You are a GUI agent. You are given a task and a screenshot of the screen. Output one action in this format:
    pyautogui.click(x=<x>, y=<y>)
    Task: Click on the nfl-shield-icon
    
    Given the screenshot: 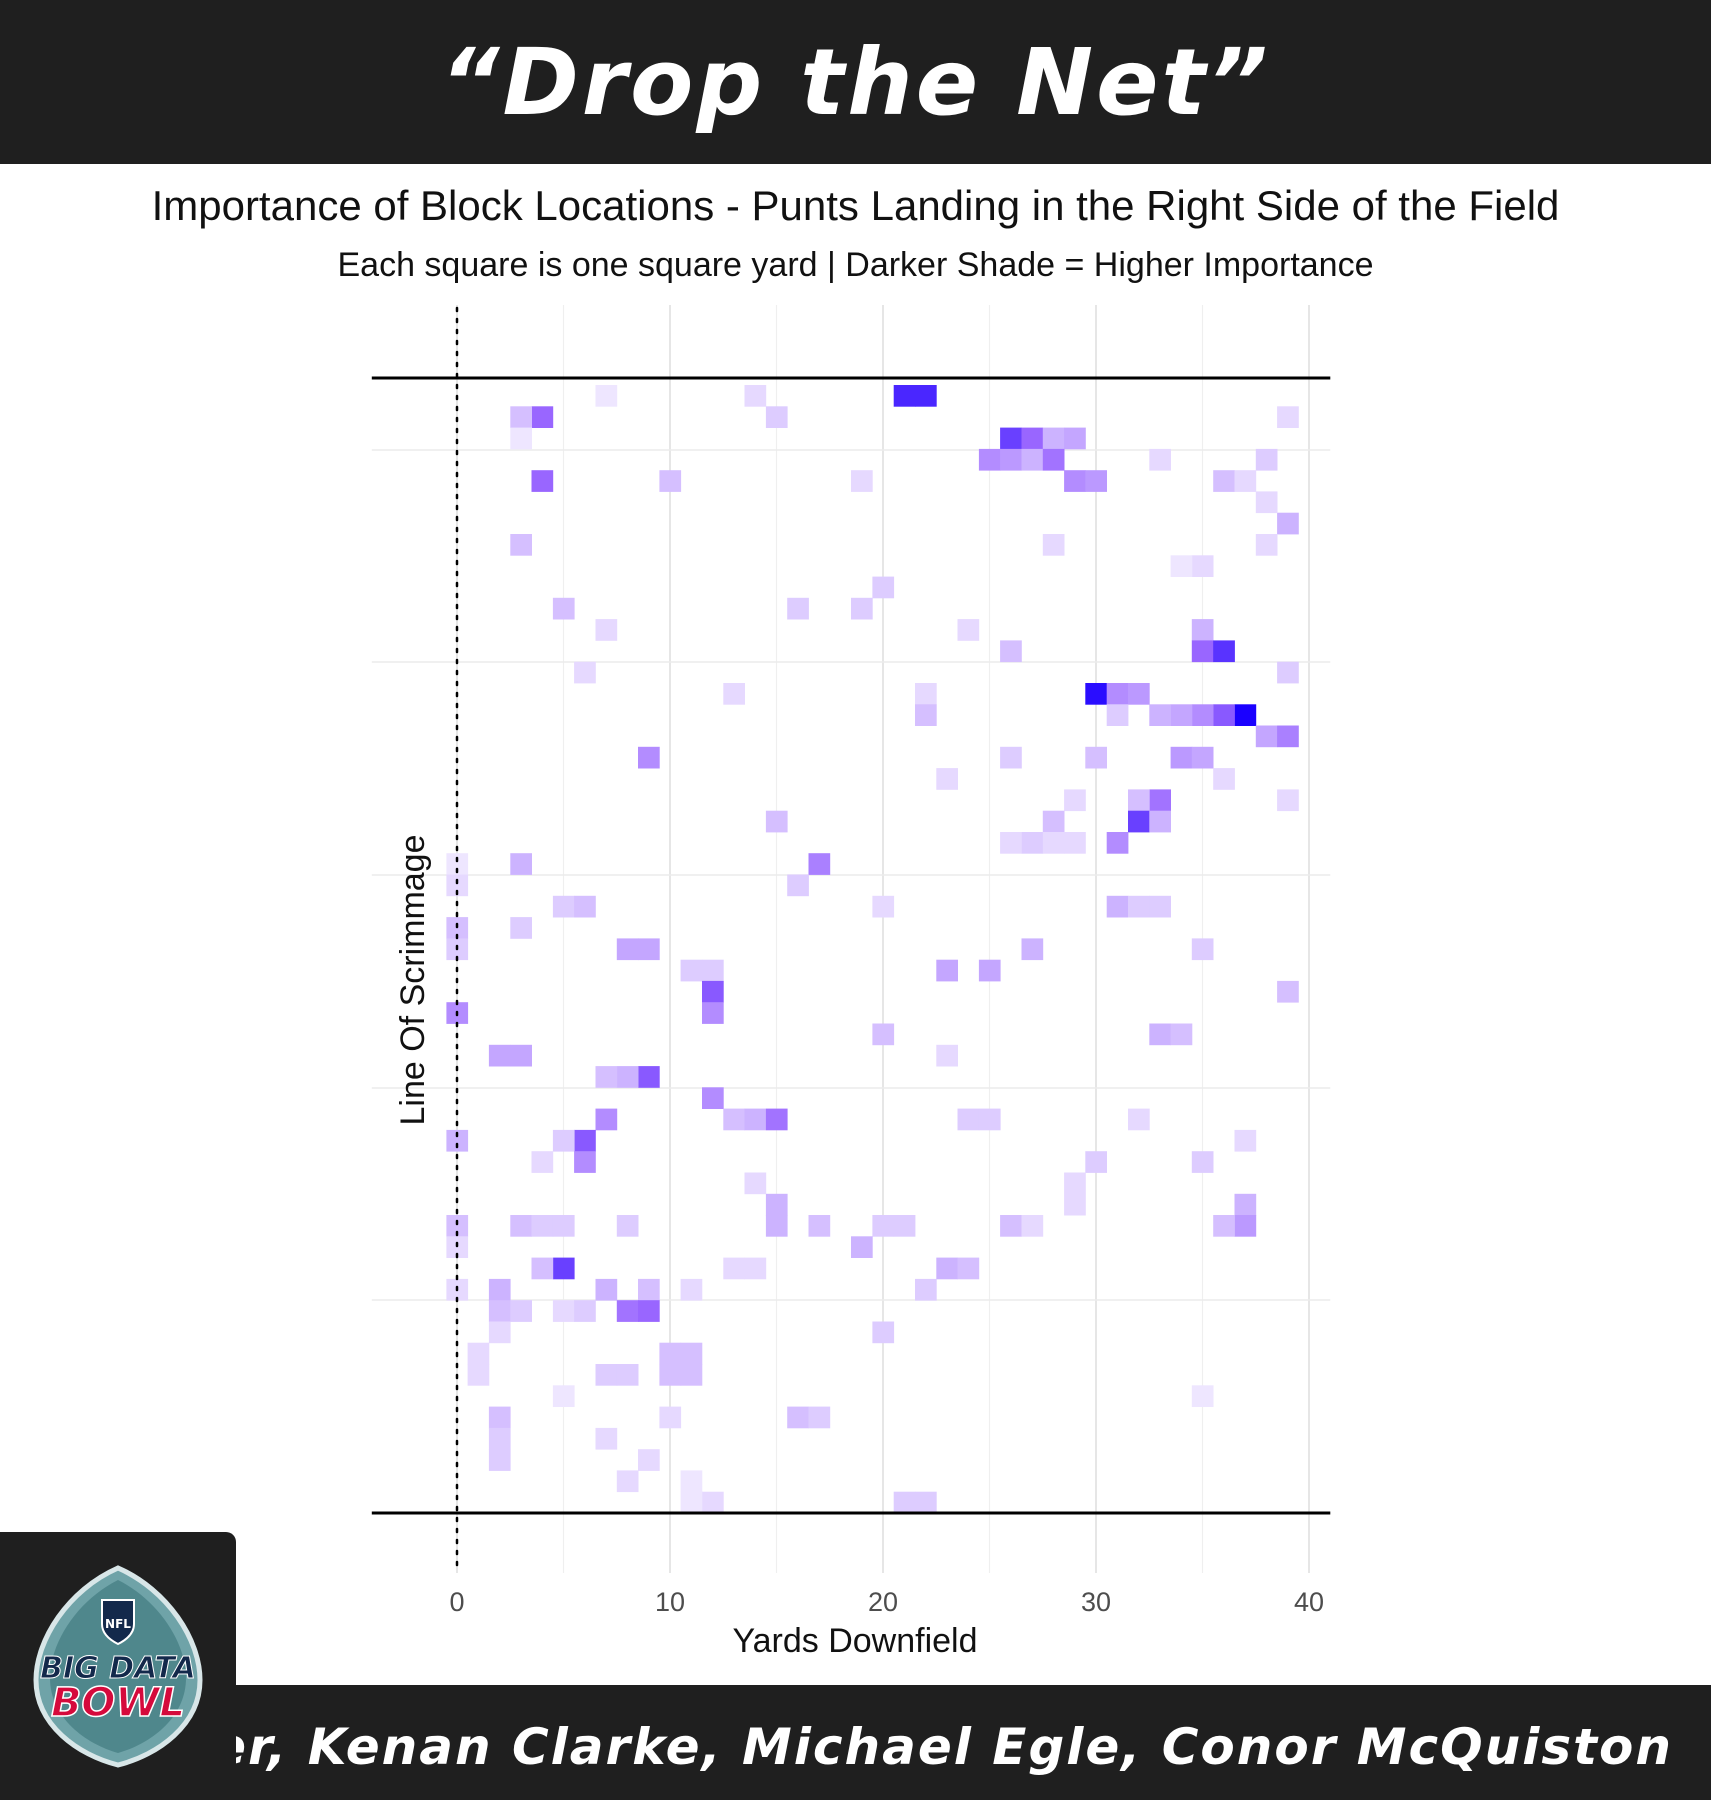 What is the action you would take?
    pyautogui.click(x=118, y=1622)
    